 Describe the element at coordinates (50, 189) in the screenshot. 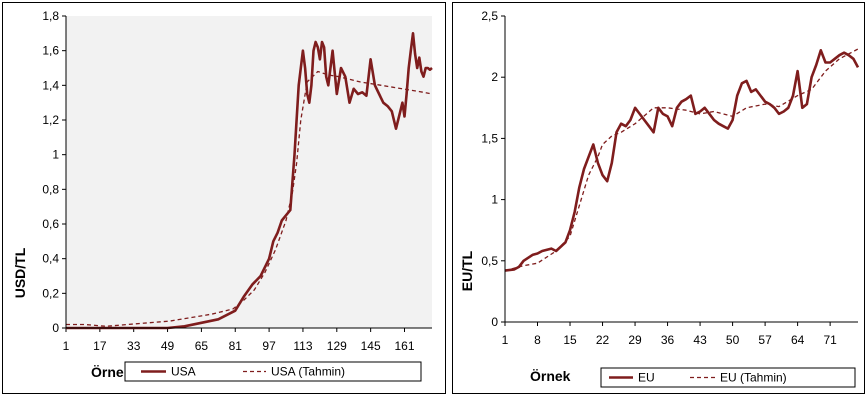

I see `y-tick-label: 0,8` at that location.